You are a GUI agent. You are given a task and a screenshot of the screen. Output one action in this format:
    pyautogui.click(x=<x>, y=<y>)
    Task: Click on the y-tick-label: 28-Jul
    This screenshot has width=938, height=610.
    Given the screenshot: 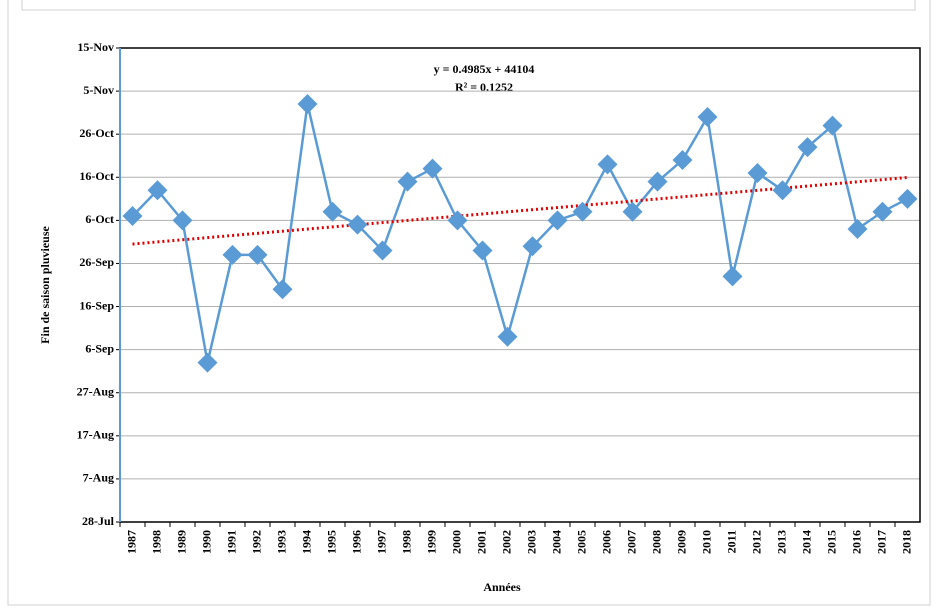 What is the action you would take?
    pyautogui.click(x=98, y=521)
    